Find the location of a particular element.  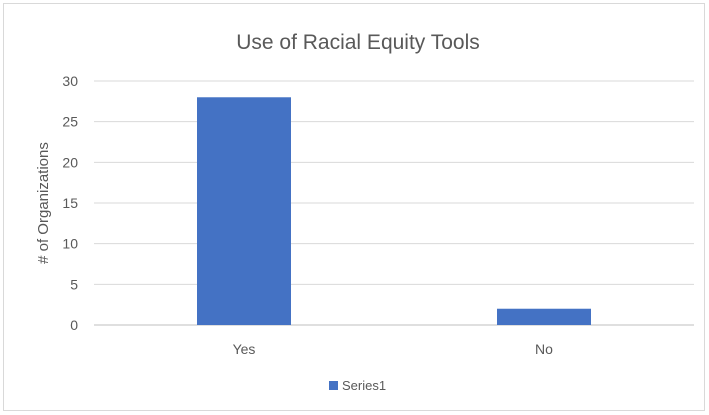

x-tick-label: No is located at coordinates (544, 349).